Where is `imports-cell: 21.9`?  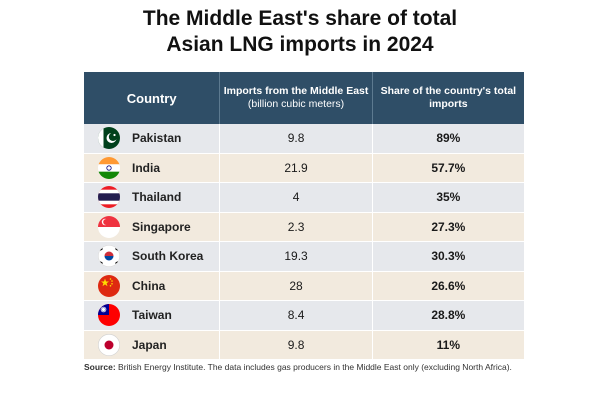
imports-cell: 21.9 is located at coordinates (295, 167).